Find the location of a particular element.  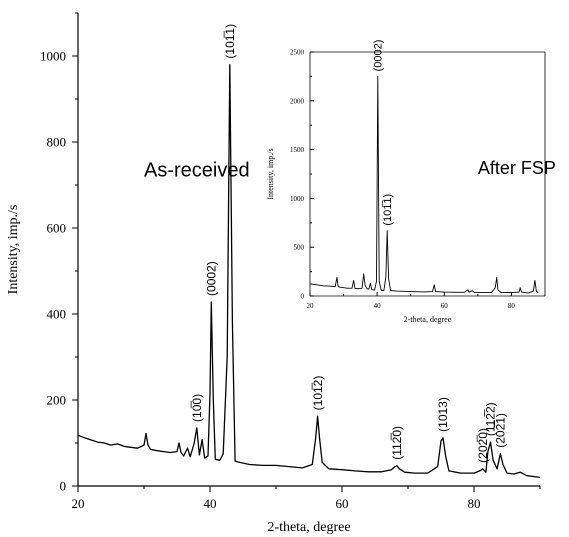

main-y-tick-label: 400 is located at coordinates (57, 314).